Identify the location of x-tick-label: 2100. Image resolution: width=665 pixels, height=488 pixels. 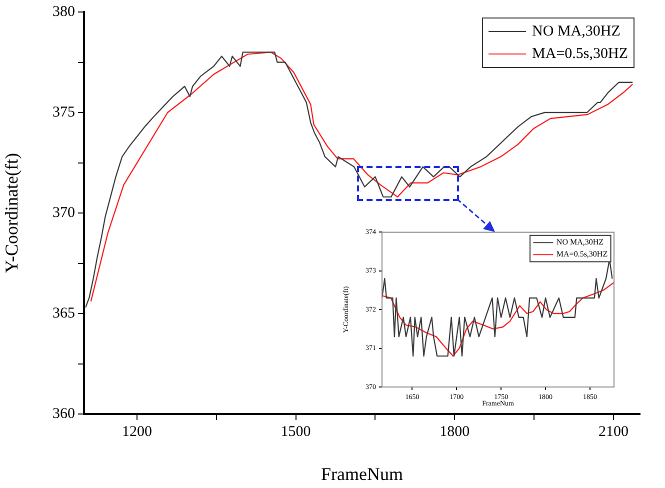
(613, 432).